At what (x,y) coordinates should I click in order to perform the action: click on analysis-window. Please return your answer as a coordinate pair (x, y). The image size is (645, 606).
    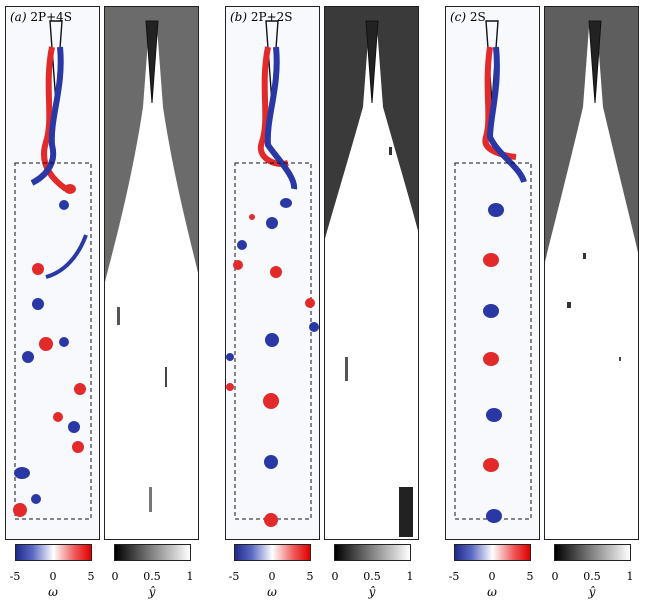
    Looking at the image, I should click on (53, 341).